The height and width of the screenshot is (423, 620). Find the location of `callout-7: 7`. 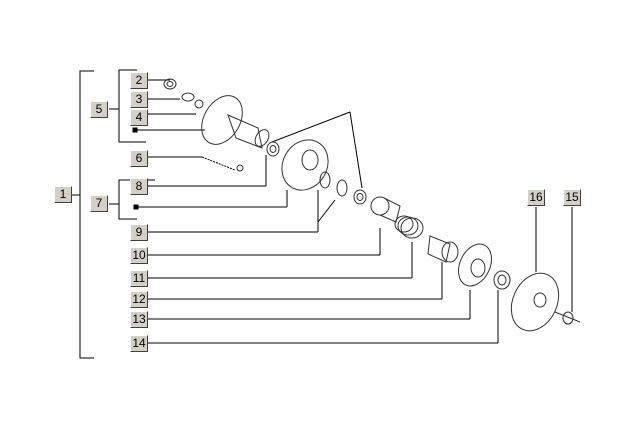

callout-7: 7 is located at coordinates (99, 203).